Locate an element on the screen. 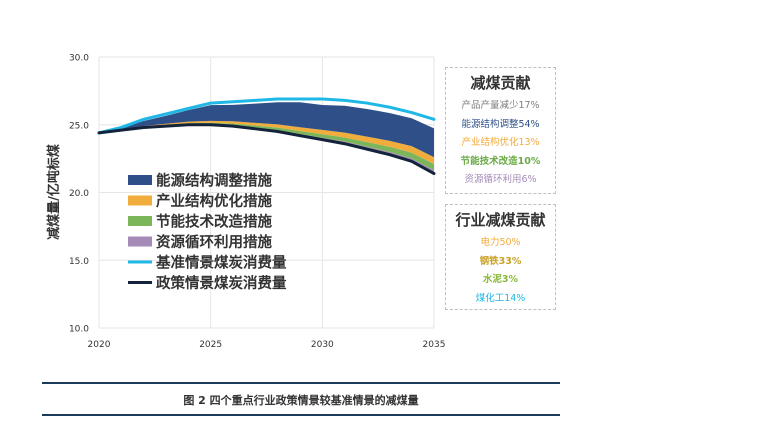 The image size is (779, 428). legend-label: 政策情景煤炭消费量 is located at coordinates (221, 283).